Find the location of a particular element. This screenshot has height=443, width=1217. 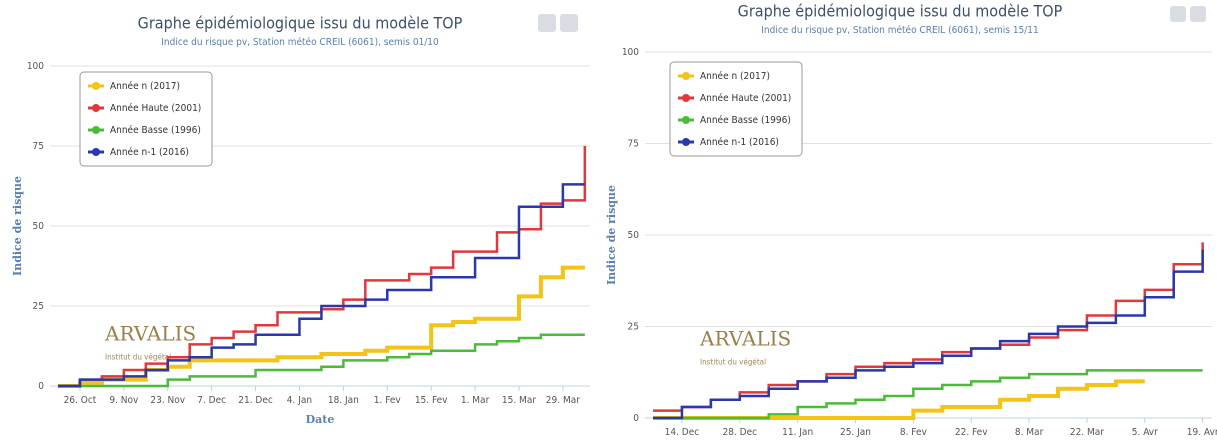

x-tick-label: 9. Nov is located at coordinates (124, 400).